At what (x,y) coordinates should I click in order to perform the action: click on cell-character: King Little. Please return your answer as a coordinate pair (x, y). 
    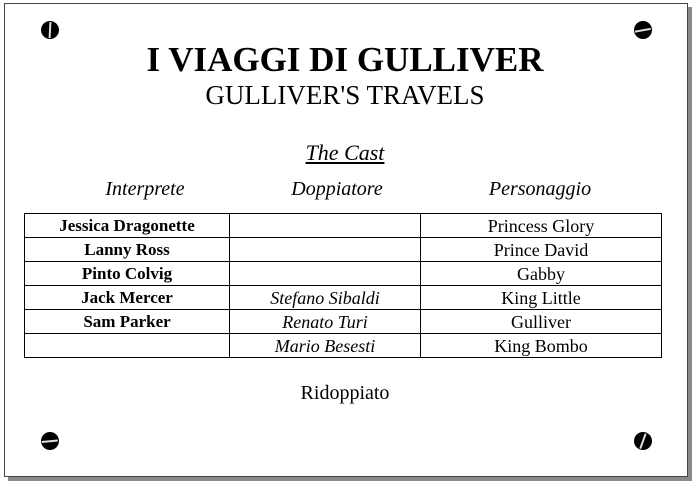
    Looking at the image, I should click on (541, 297).